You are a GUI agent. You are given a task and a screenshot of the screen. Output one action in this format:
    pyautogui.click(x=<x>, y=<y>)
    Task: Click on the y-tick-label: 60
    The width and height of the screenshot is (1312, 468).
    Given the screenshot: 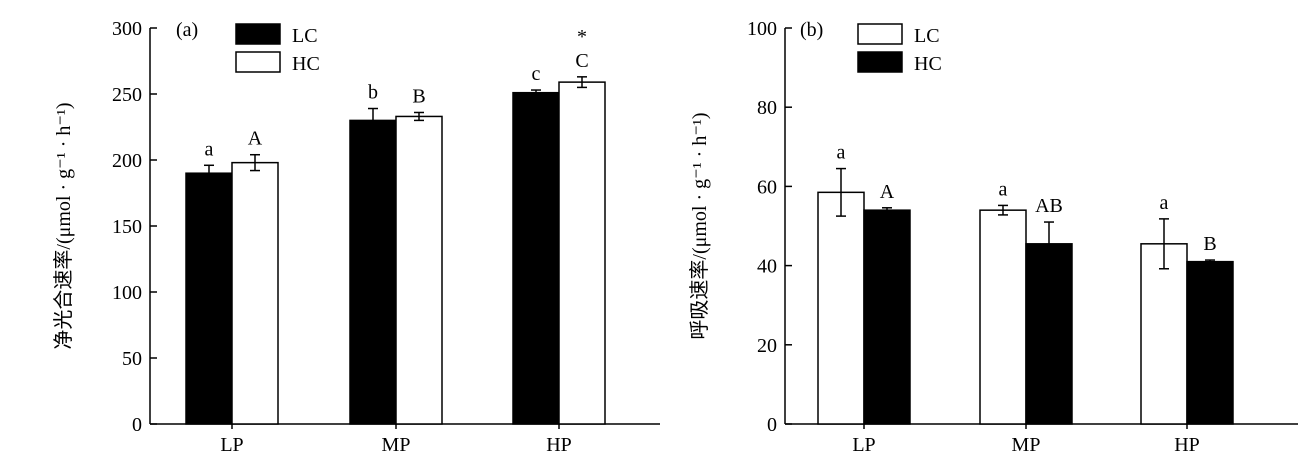 What is the action you would take?
    pyautogui.click(x=767, y=187)
    